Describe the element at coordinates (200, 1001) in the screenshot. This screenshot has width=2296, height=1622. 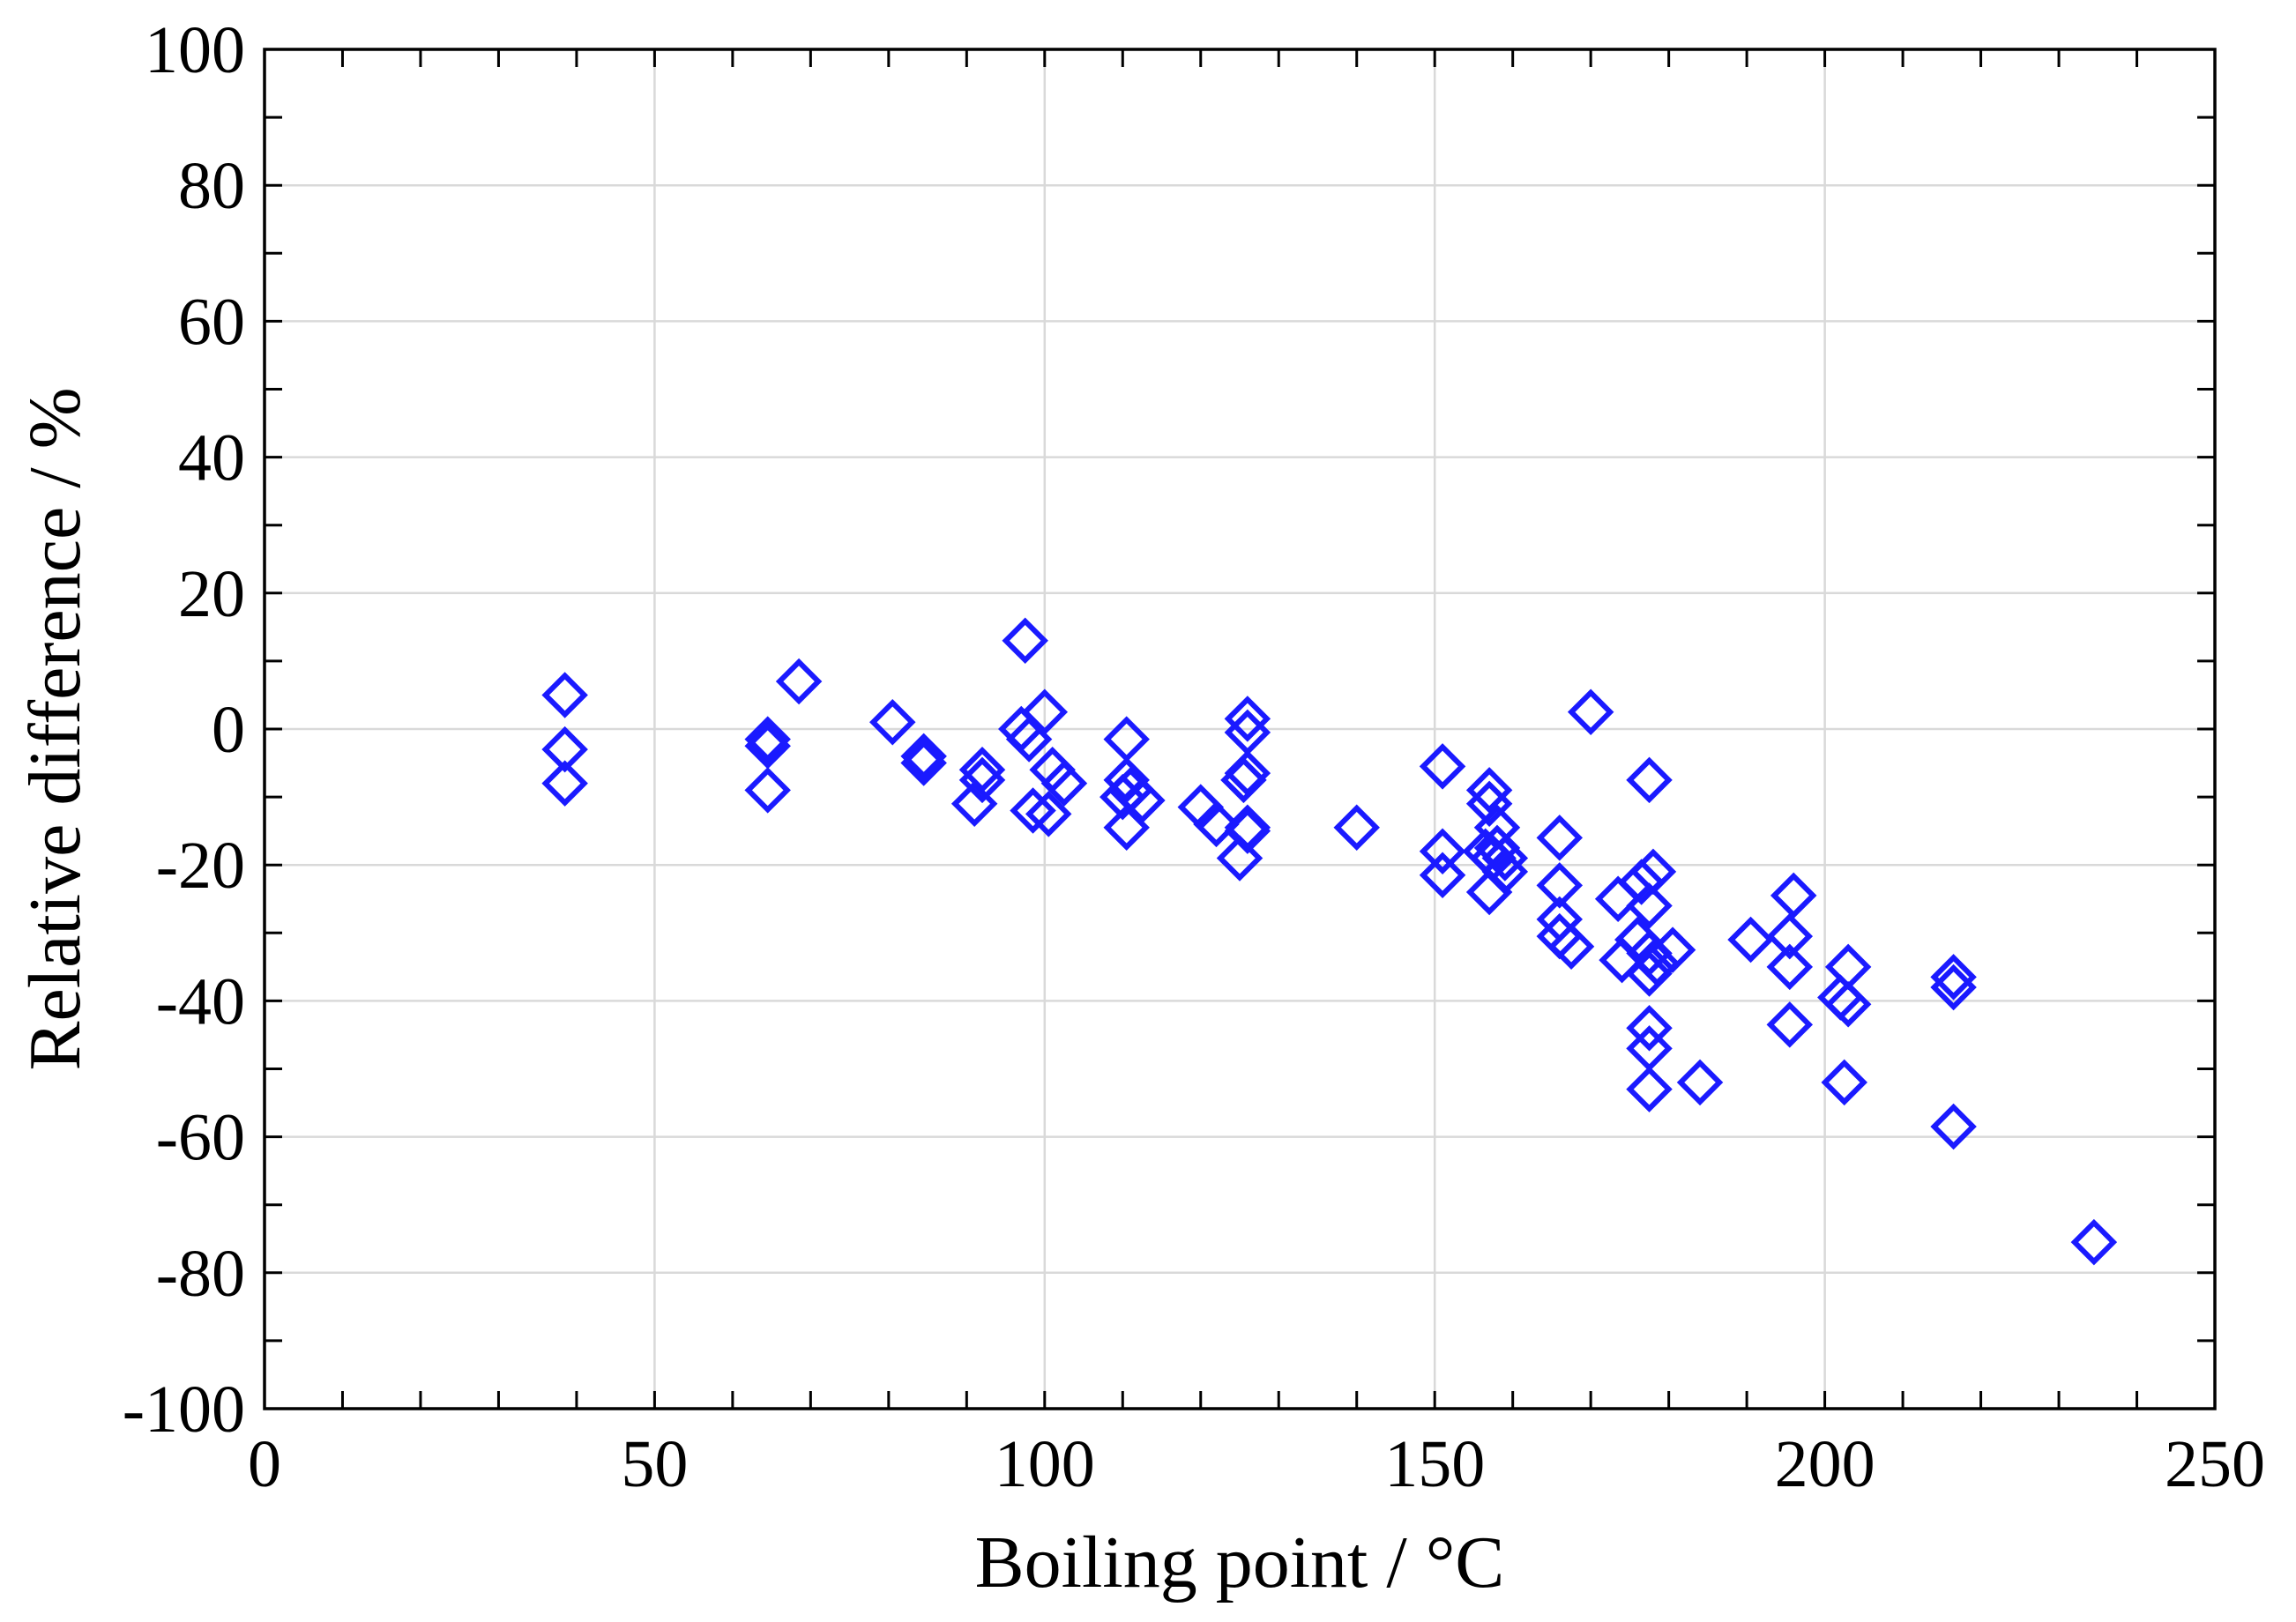
I see `y-tick-label: -40` at that location.